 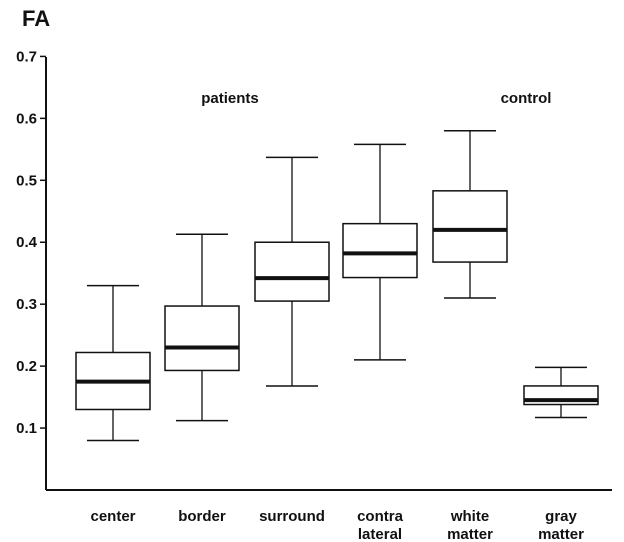 What do you see at coordinates (292, 516) in the screenshot?
I see `x-category-label: surround` at bounding box center [292, 516].